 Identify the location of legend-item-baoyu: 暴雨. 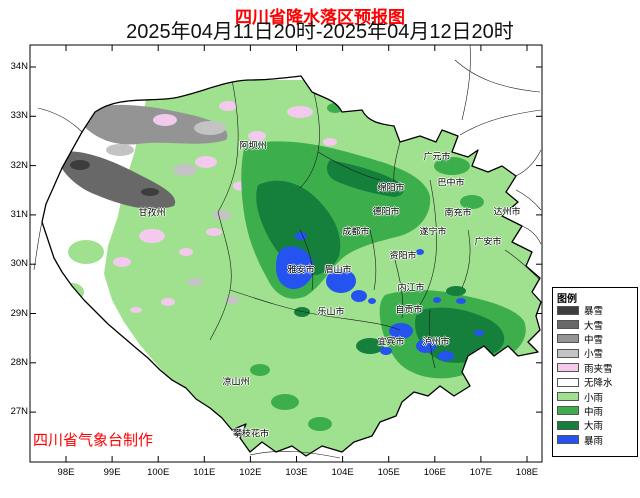
(595, 440).